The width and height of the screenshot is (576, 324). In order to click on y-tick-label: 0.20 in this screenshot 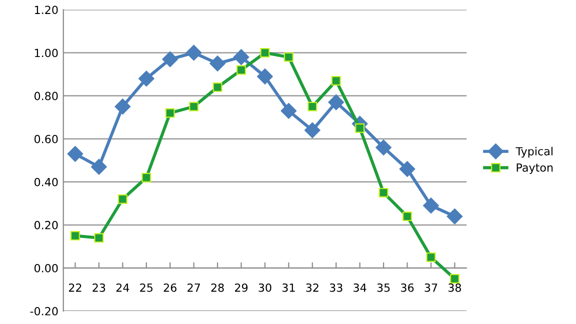, I will do `click(46, 225)`.